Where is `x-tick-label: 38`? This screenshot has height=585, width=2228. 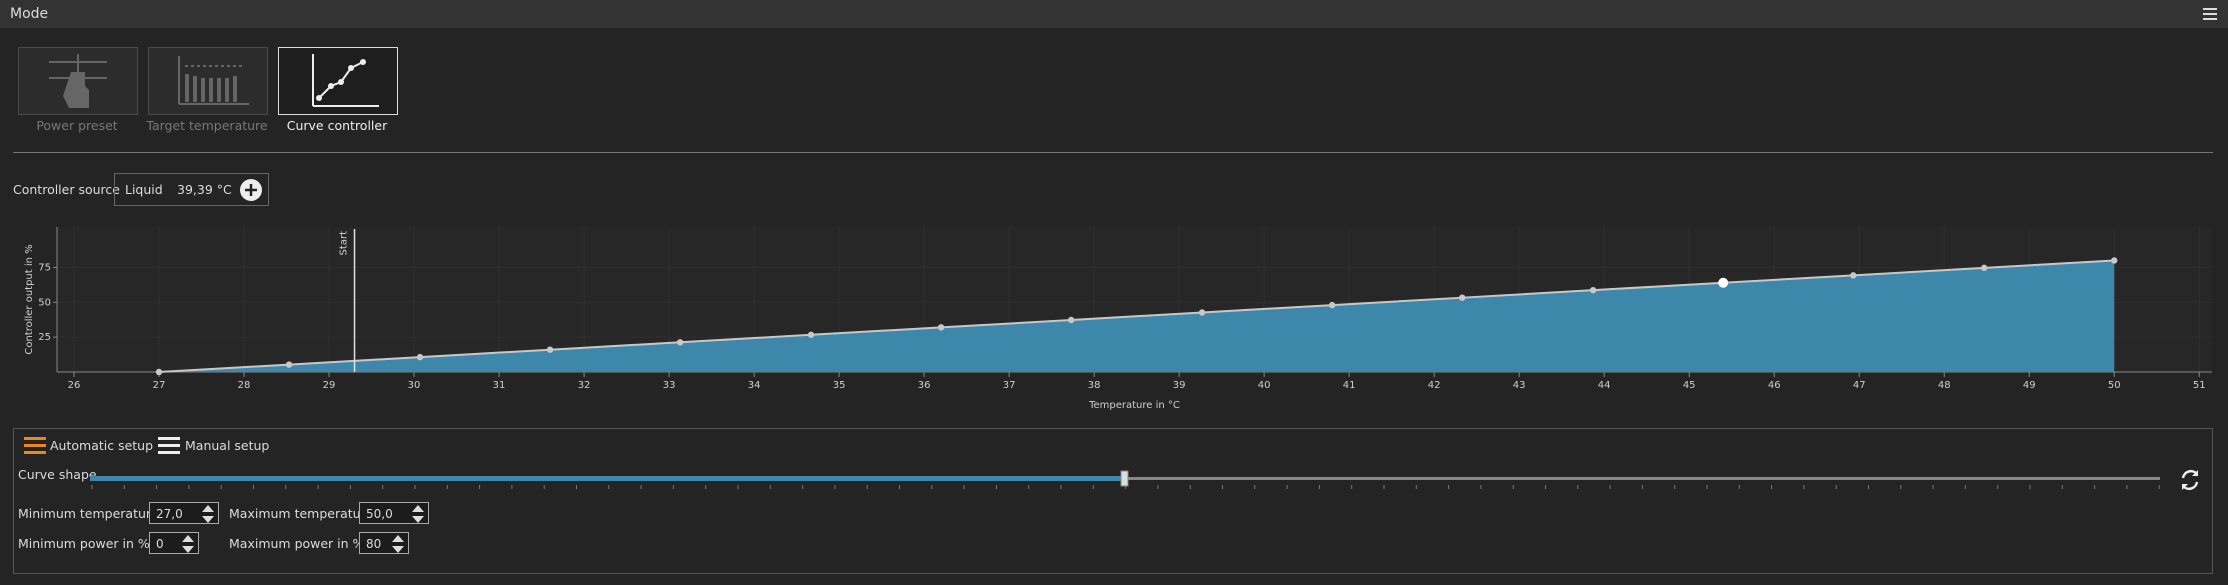
x-tick-label: 38 is located at coordinates (1094, 385).